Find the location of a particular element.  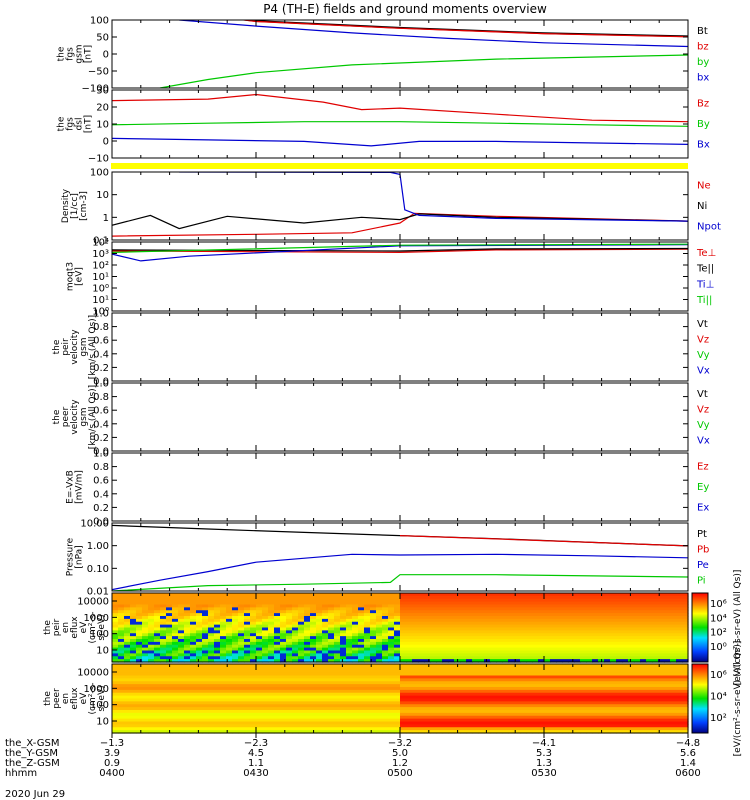

legend-label: Pt is located at coordinates (702, 534).